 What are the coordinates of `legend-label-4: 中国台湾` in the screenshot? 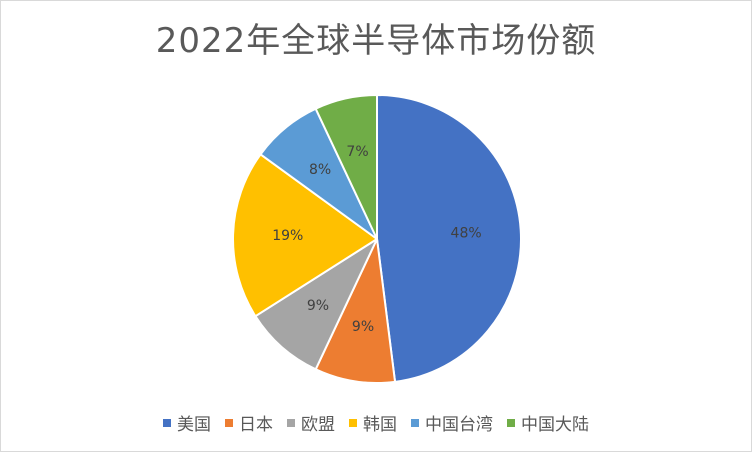 It's located at (459, 425).